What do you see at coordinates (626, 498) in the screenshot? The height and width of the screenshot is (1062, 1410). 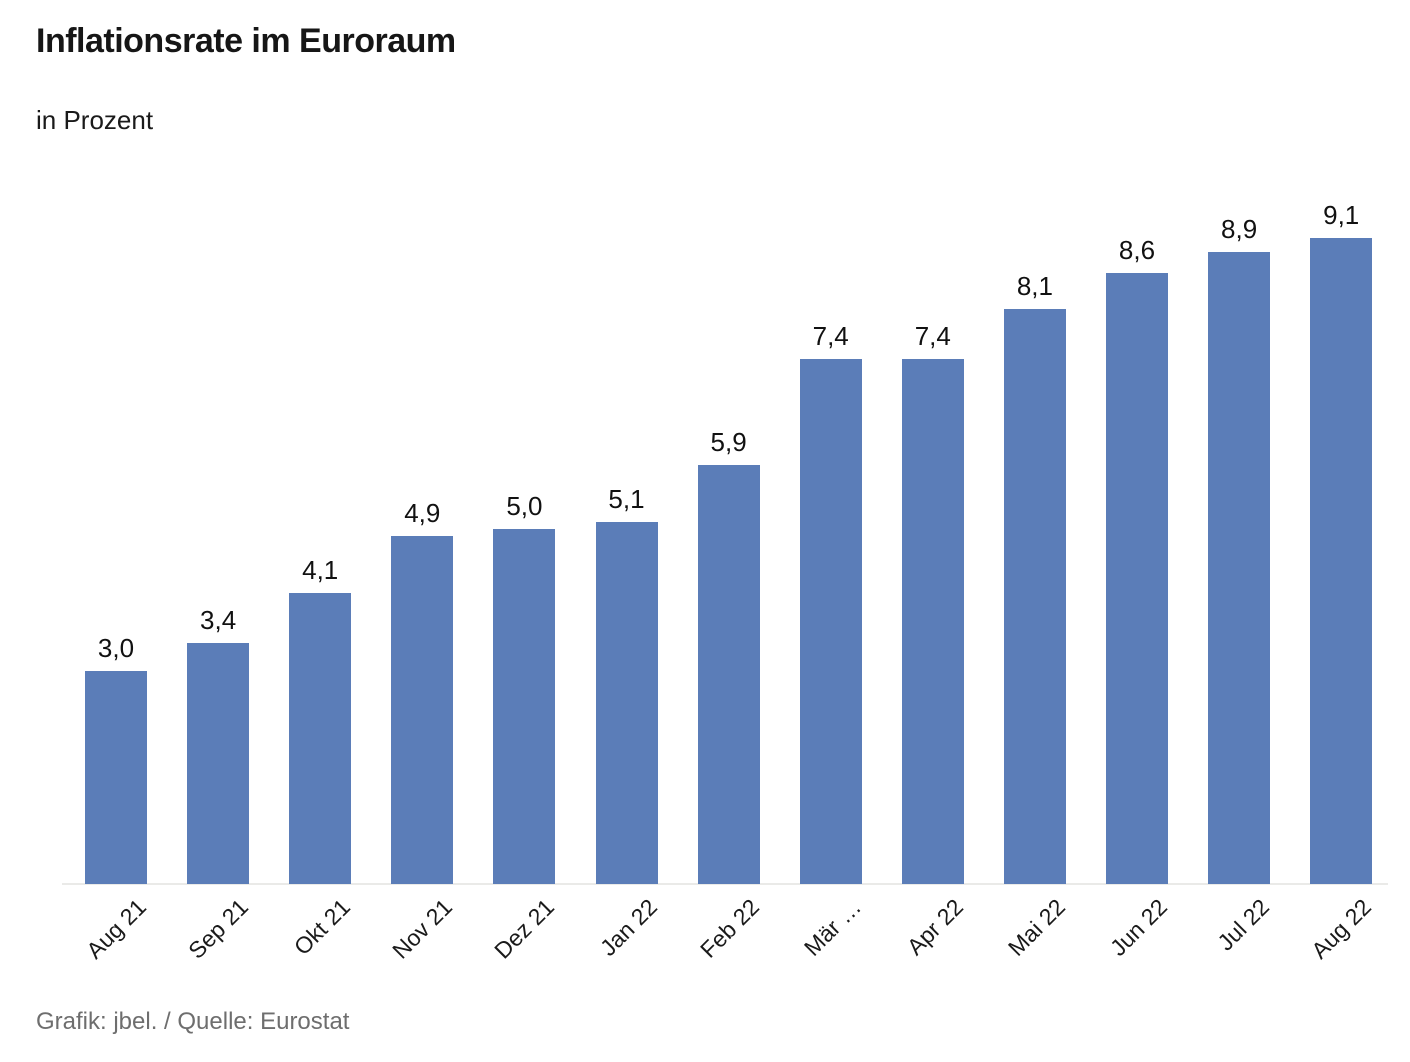 I see `bar-value-label: 5,1` at bounding box center [626, 498].